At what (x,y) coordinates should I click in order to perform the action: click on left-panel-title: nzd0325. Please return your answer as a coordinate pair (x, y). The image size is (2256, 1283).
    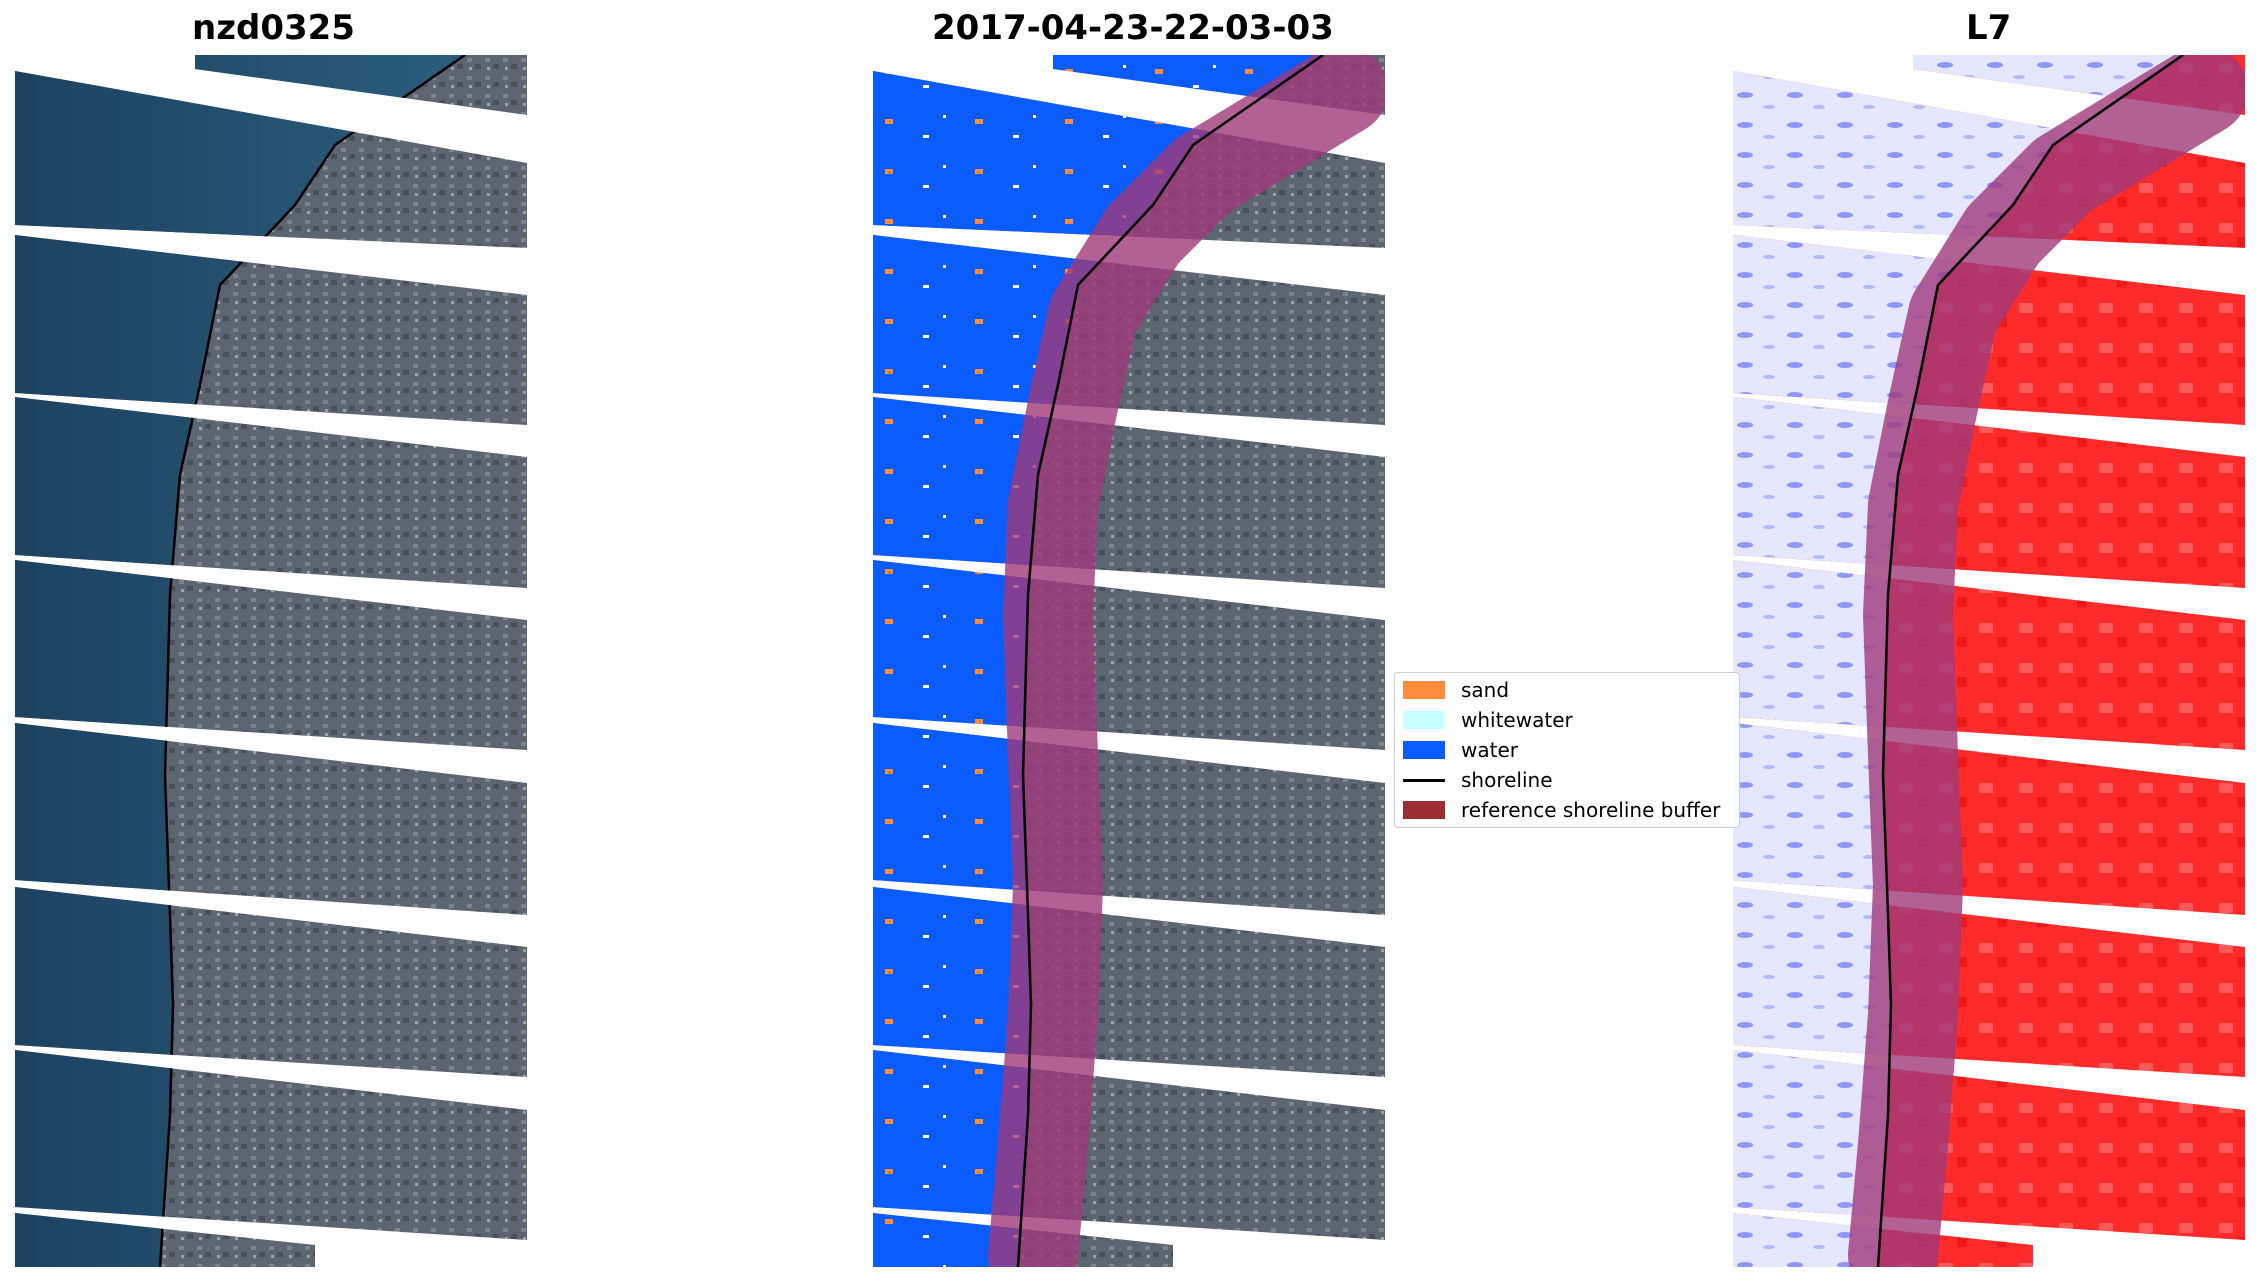
    Looking at the image, I should click on (273, 28).